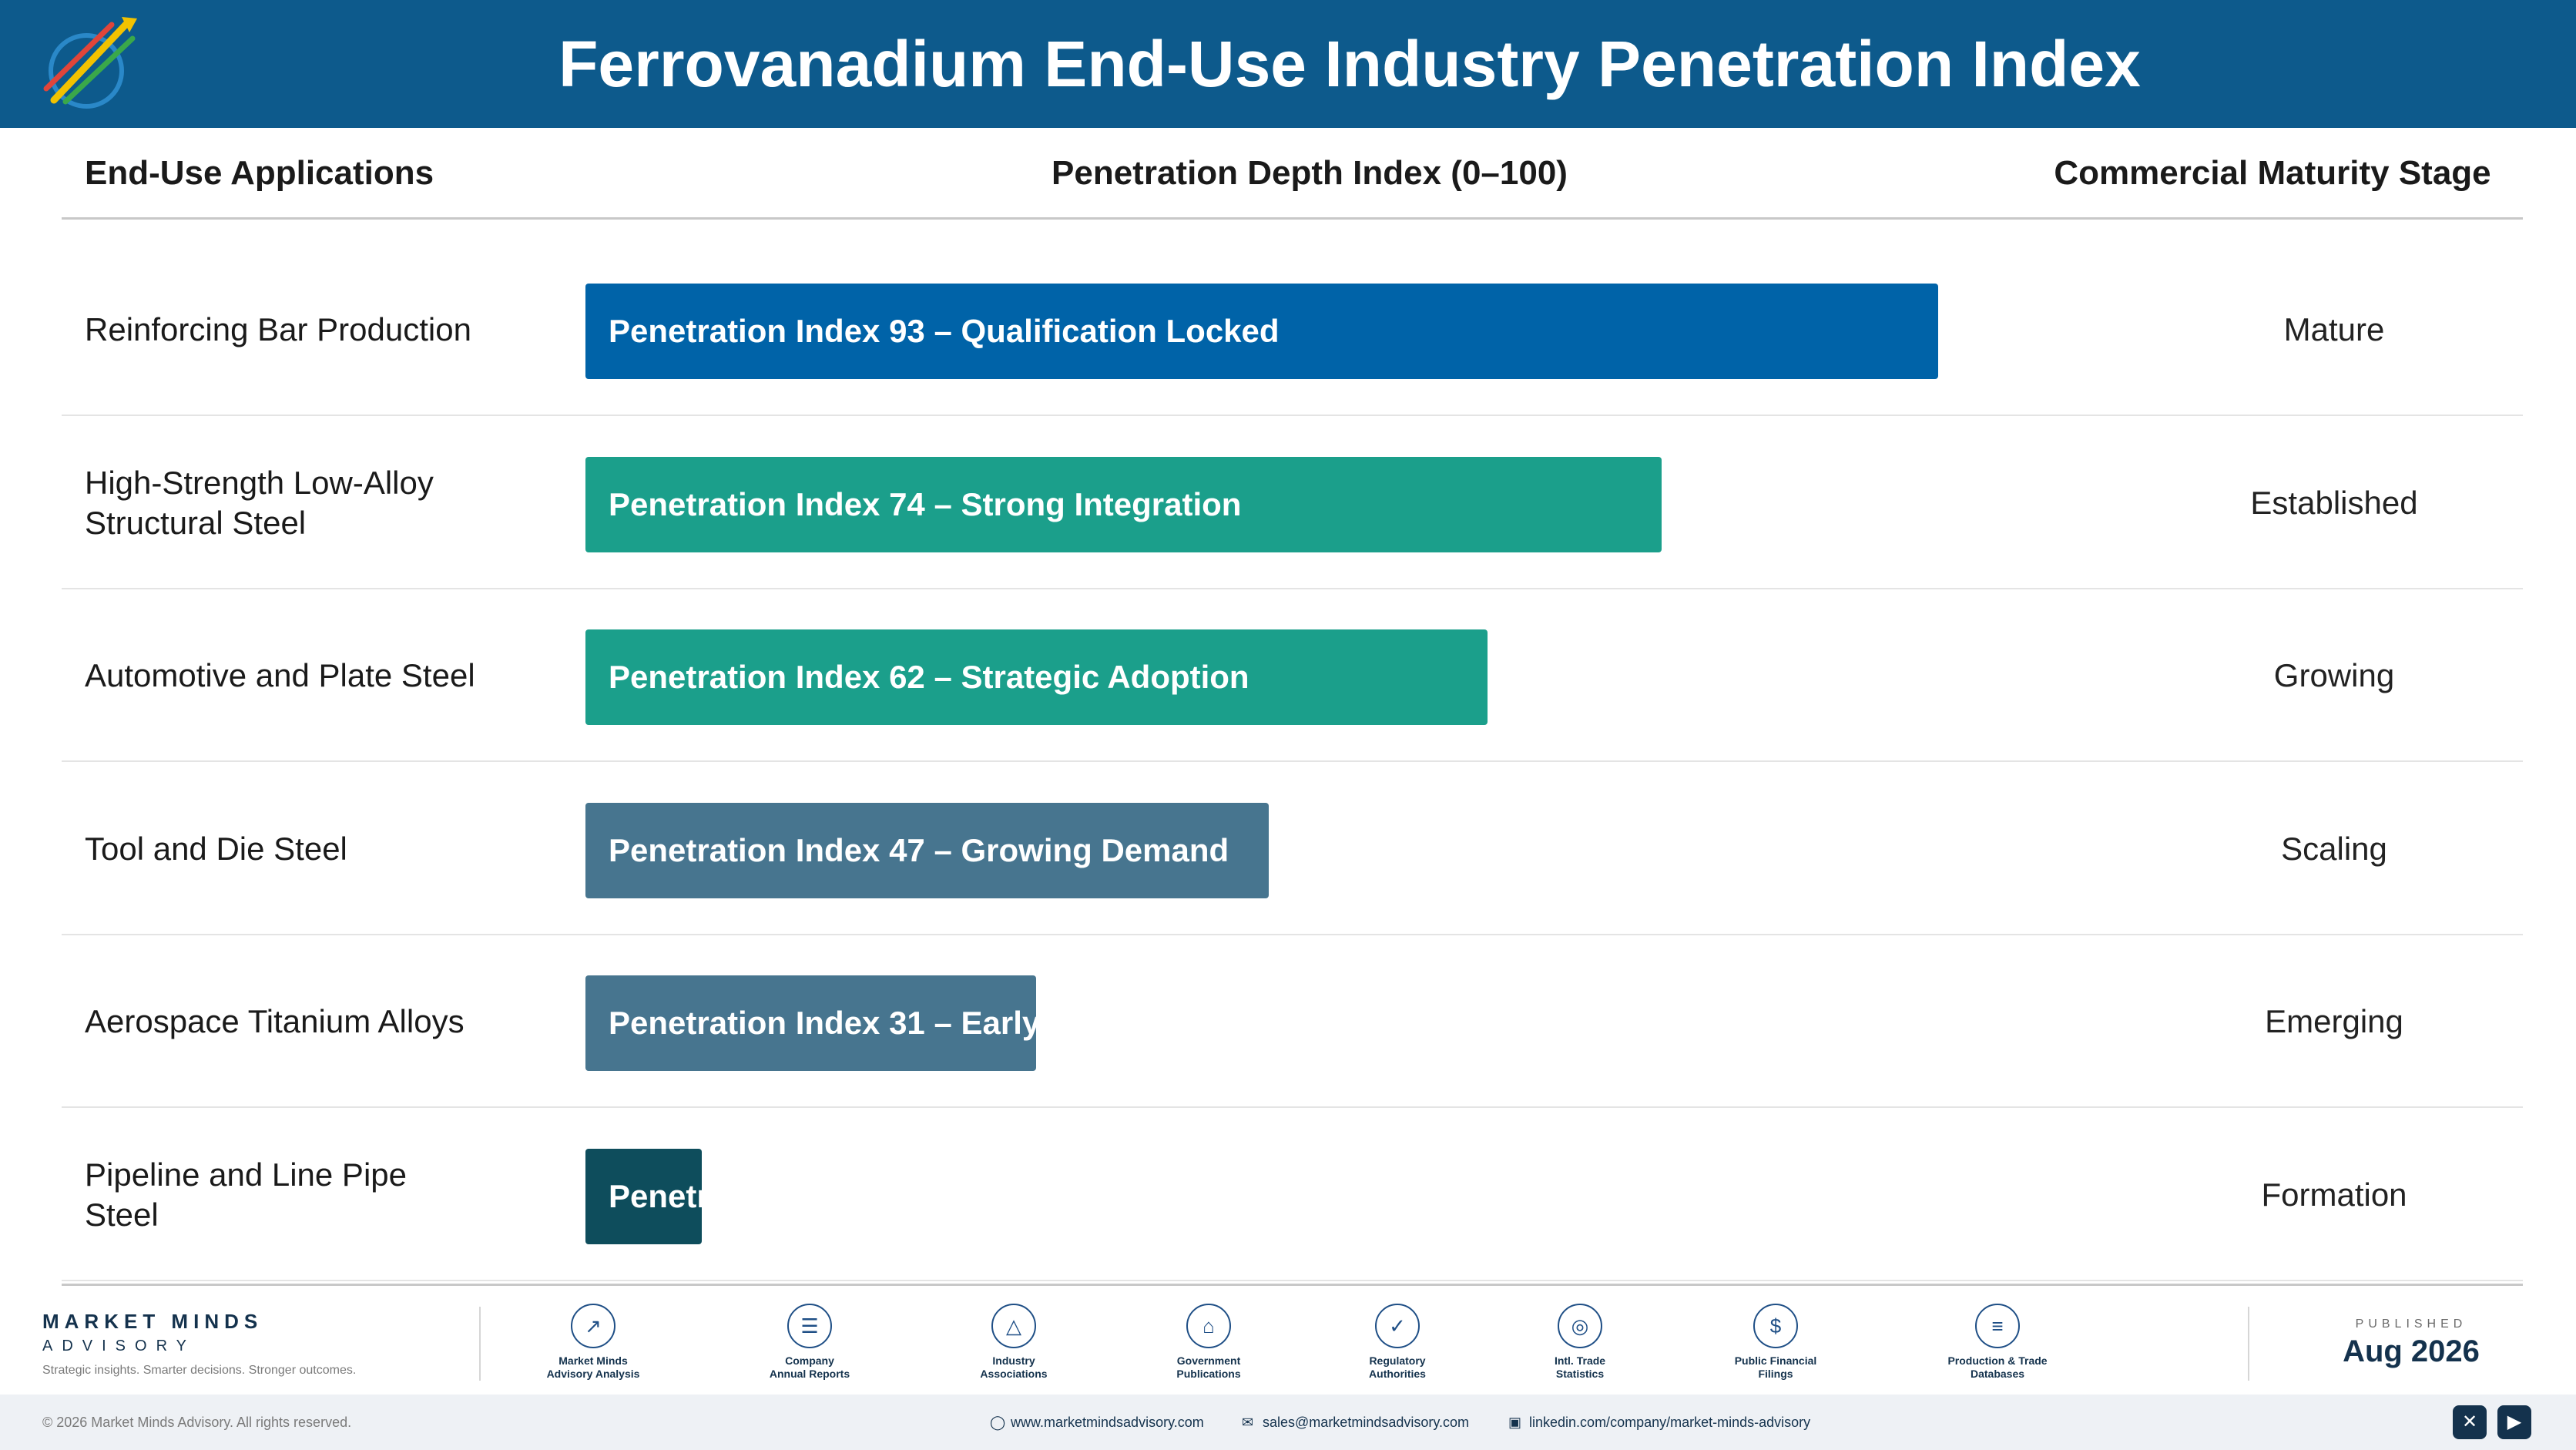 The height and width of the screenshot is (1450, 2576). Describe the element at coordinates (1310, 173) in the screenshot. I see `column-header-index: Penetration Depth Index (0–100)` at that location.